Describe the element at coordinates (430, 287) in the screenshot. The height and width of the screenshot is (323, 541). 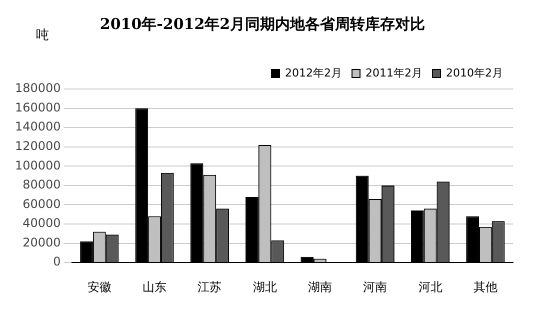
I see `x-tick-label: 河北` at that location.